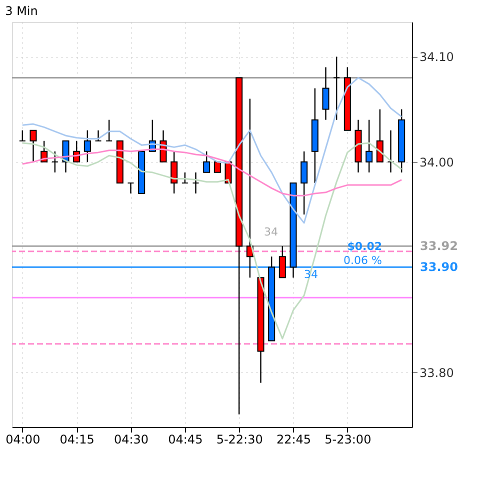 This screenshot has width=487, height=488. What do you see at coordinates (348, 439) in the screenshot?
I see `x-tick-label: 5-23:00` at bounding box center [348, 439].